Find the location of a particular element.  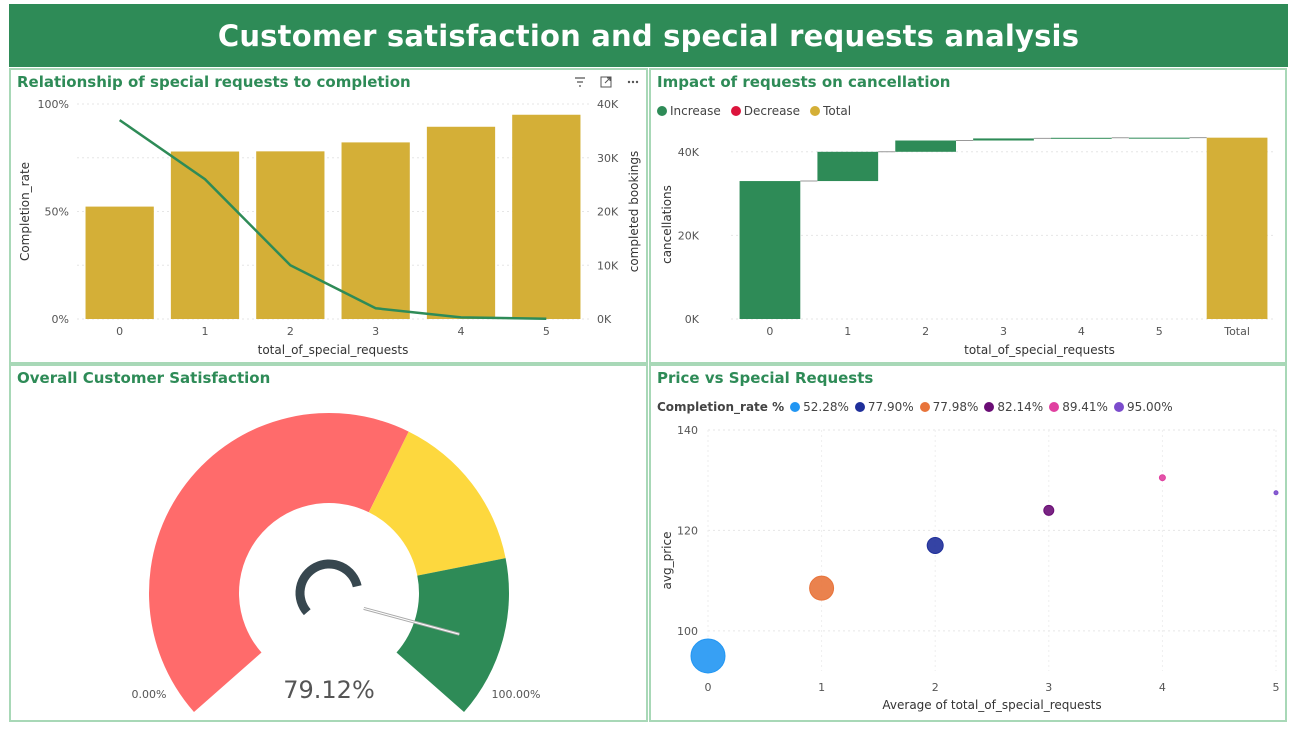

gauge-target-needle-highlight is located at coordinates (411, 621).